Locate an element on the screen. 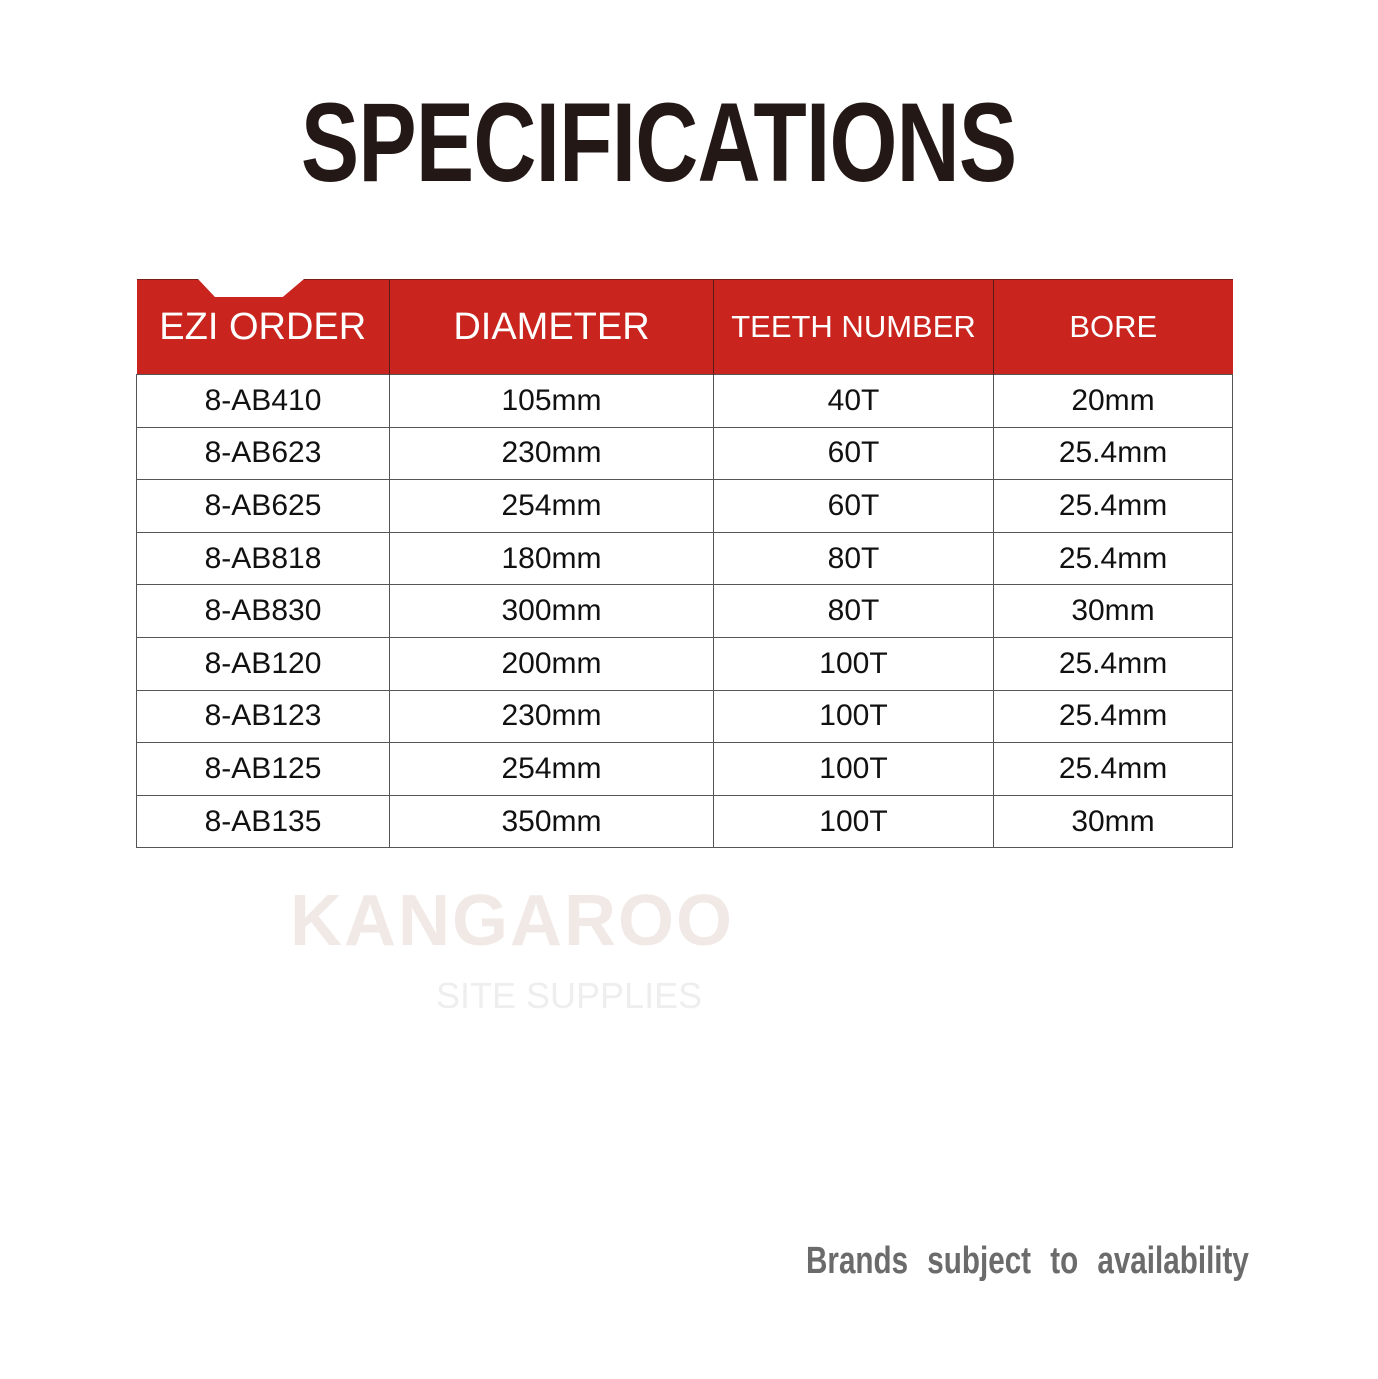 This screenshot has width=1378, height=1379. table-row: 8-AB135 350mm 100T 30mm is located at coordinates (684, 821).